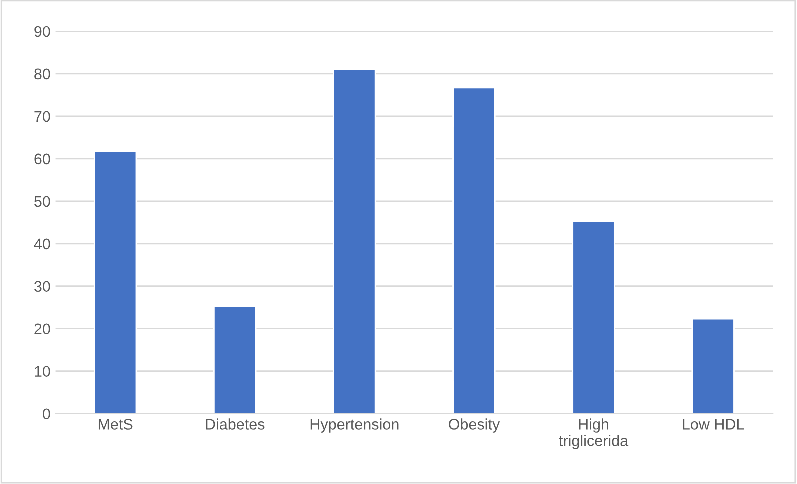  Describe the element at coordinates (42, 32) in the screenshot. I see `y-tick-label: 90` at that location.